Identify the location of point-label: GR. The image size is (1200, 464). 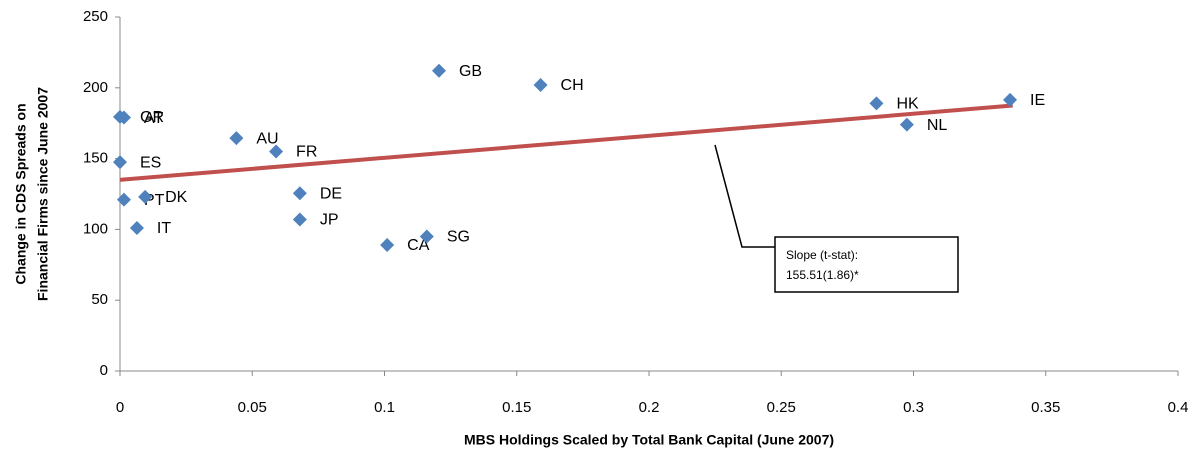
(152, 117).